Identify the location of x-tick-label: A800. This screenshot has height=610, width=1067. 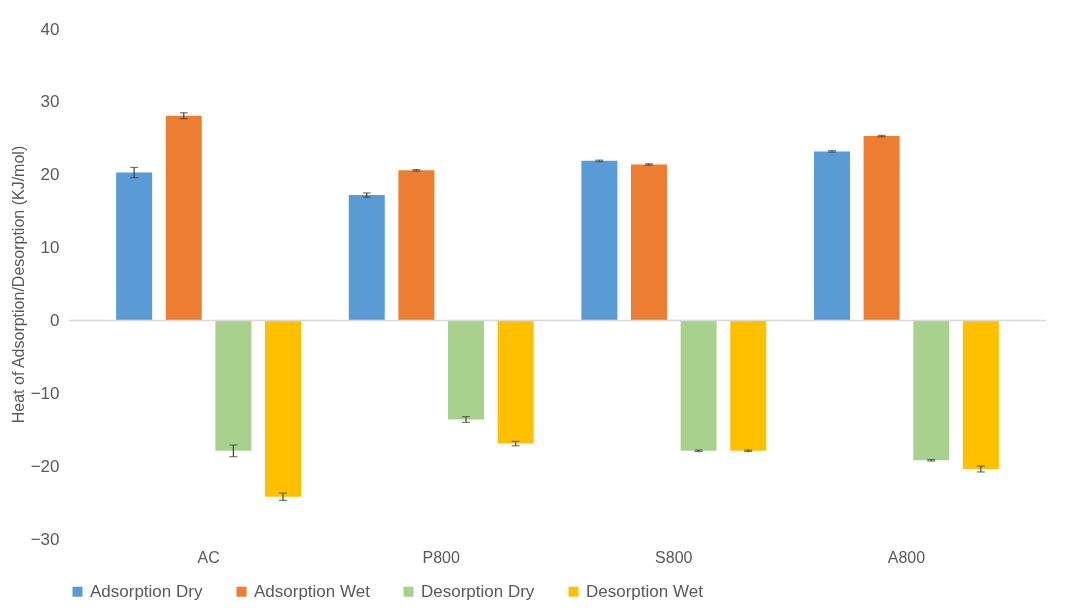
(906, 557).